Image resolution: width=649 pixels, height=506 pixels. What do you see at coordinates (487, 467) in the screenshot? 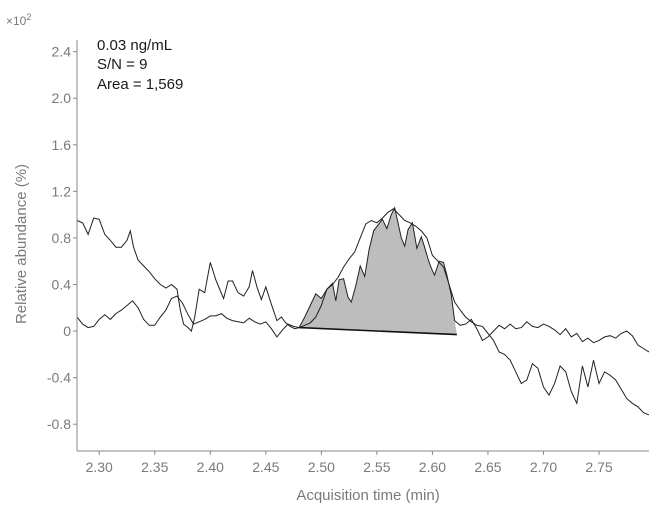
I see `x-tick-label: 2.65` at bounding box center [487, 467].